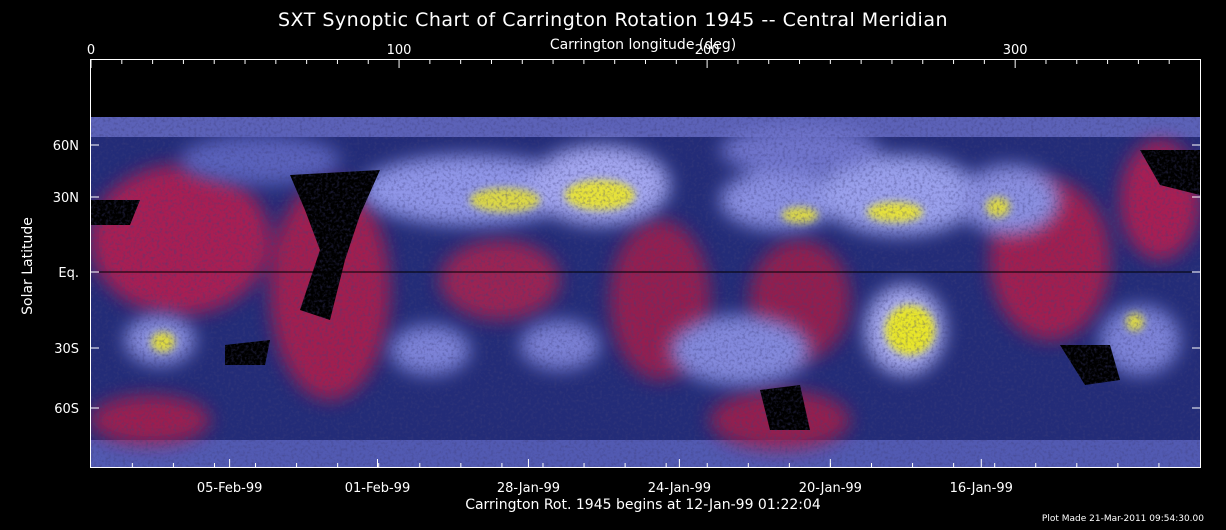 This screenshot has width=1226, height=530. Describe the element at coordinates (1015, 50) in the screenshot. I see `x-top-tick-label: 300` at that location.